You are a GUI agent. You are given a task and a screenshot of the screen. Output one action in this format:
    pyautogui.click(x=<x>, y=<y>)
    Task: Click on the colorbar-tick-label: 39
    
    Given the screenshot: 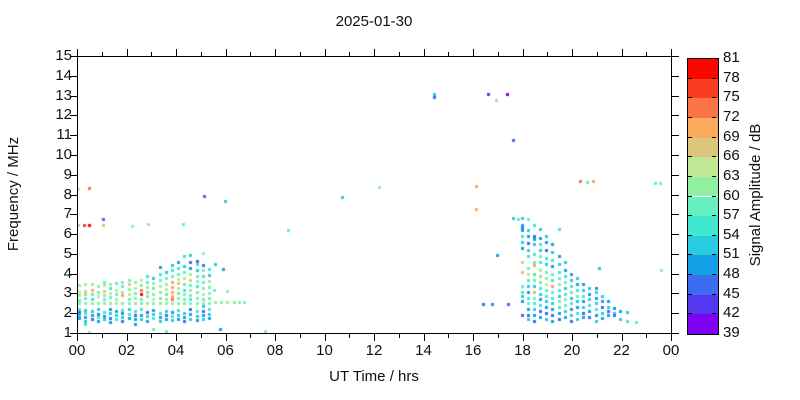 What is the action you would take?
    pyautogui.click(x=731, y=332)
    